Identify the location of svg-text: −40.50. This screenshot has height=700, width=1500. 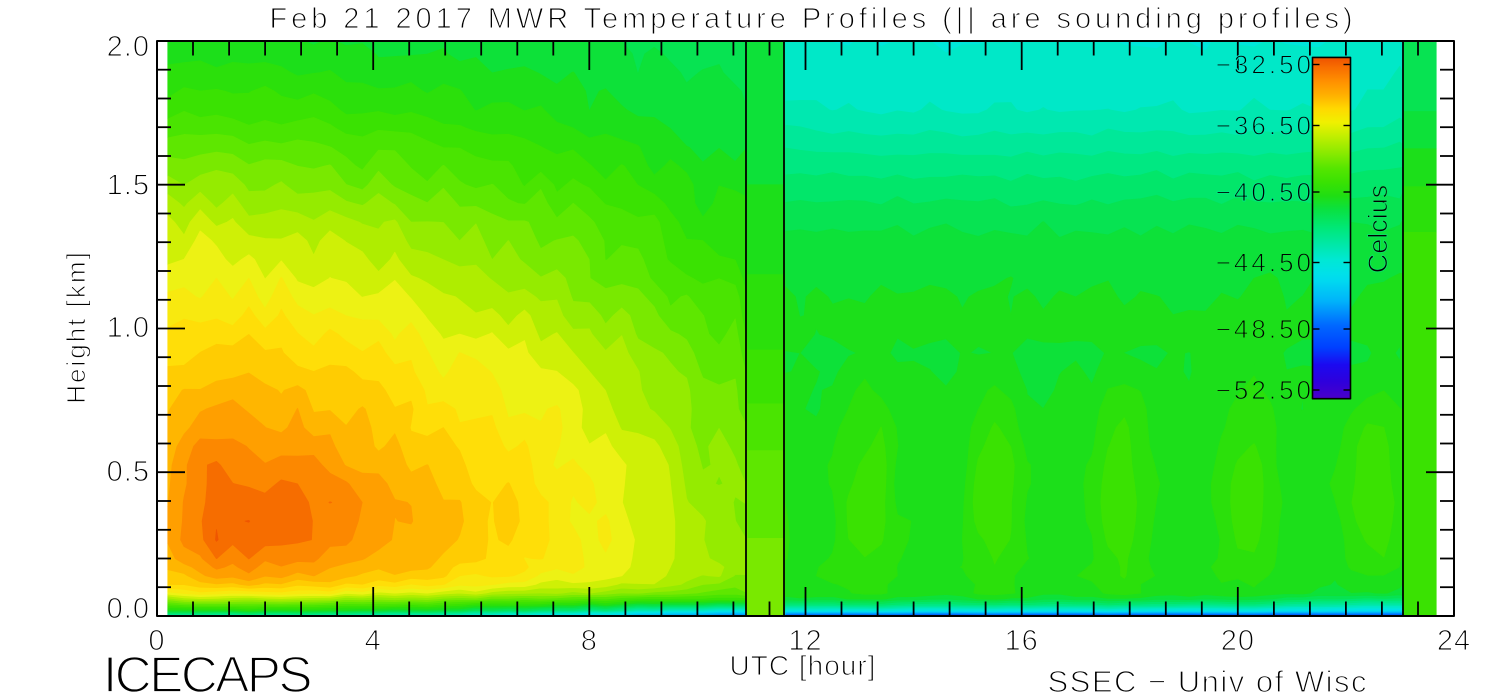
(1265, 192).